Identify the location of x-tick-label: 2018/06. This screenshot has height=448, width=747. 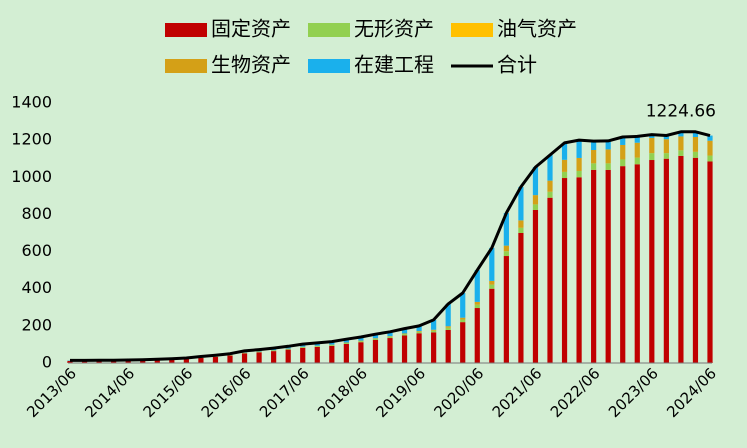
(342, 392).